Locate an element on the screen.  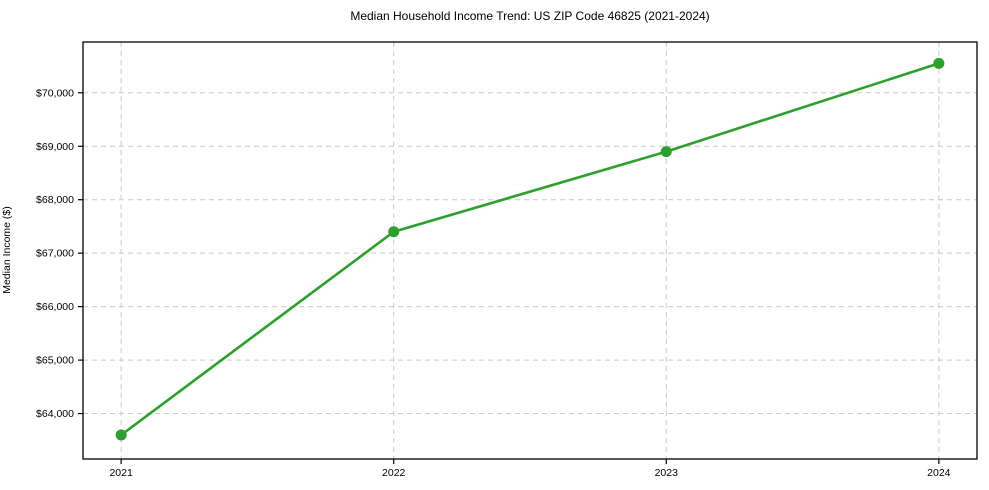
y-tick-label: $64,000 is located at coordinates (55, 414).